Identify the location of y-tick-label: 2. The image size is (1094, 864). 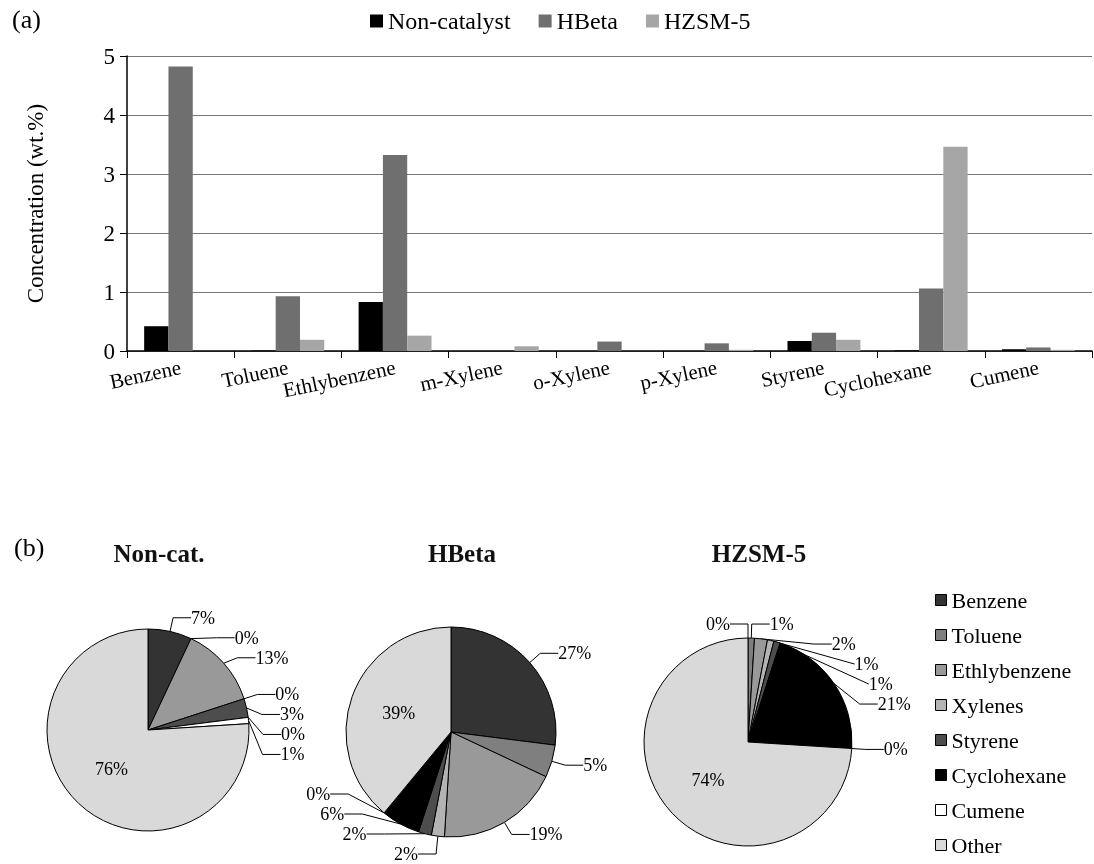
(109, 233).